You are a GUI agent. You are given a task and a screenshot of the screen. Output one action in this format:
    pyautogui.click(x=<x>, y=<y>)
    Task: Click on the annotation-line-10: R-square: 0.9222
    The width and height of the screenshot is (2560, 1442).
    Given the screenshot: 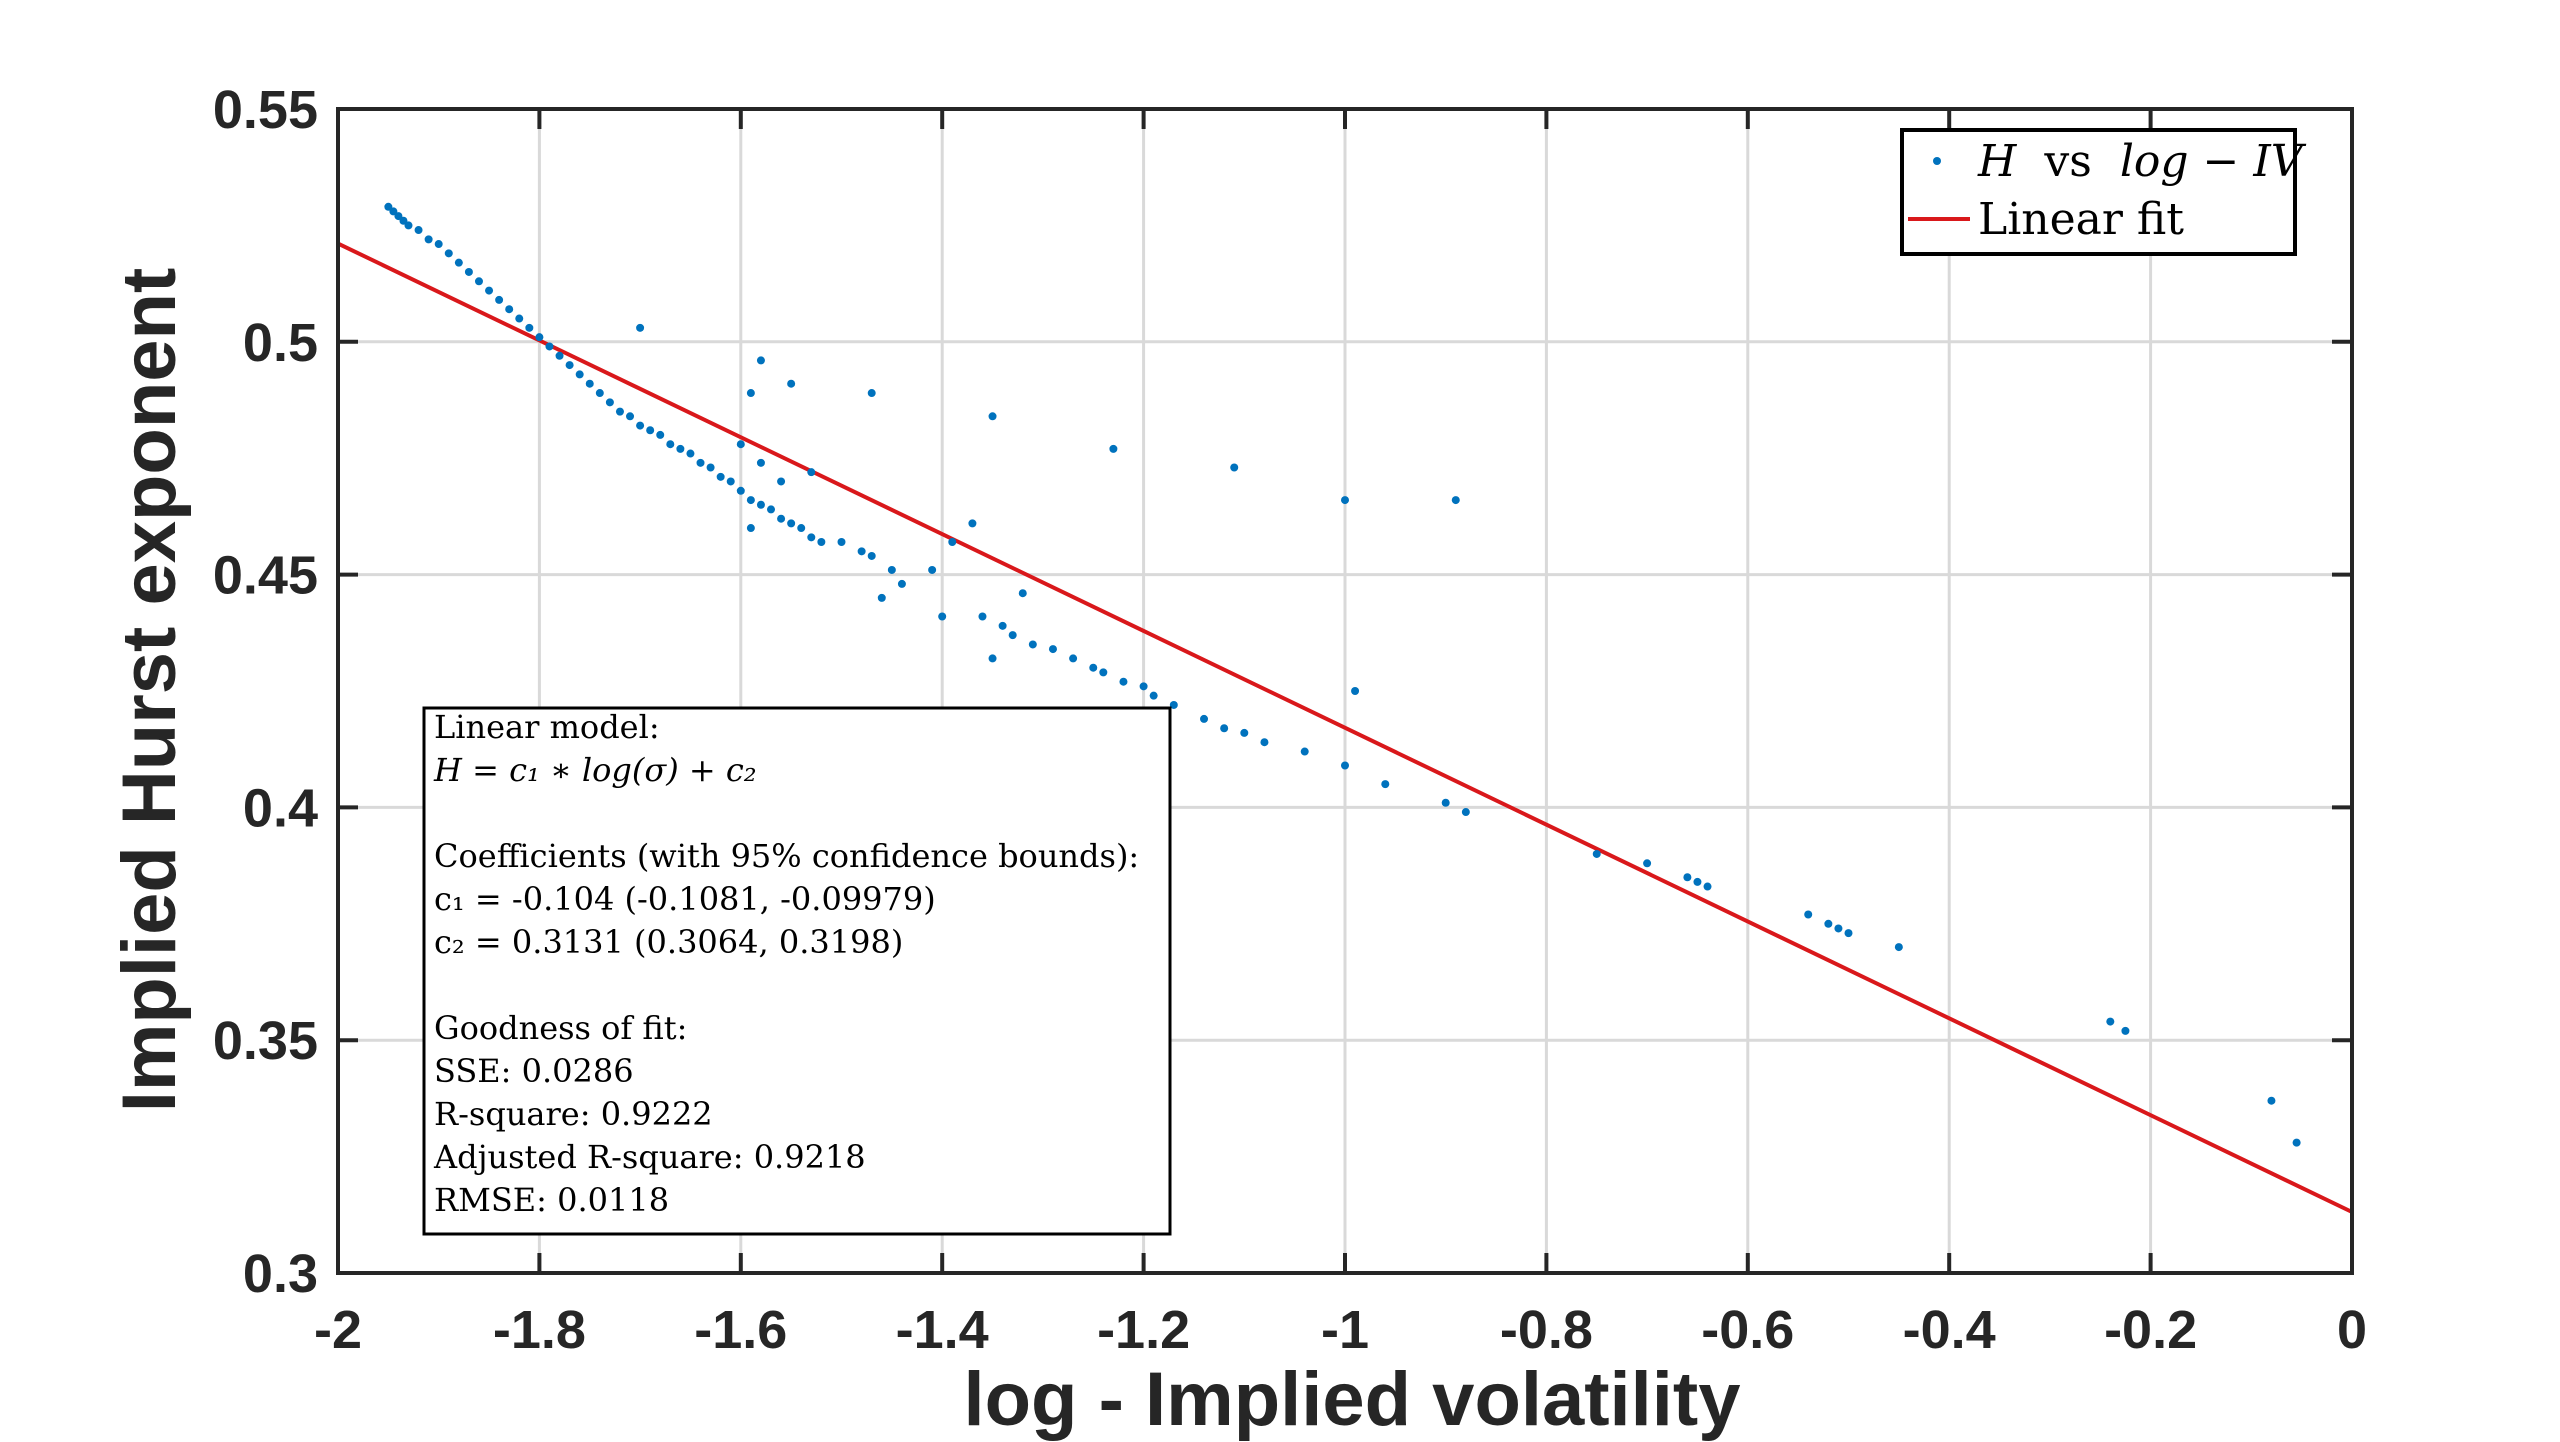 What is the action you would take?
    pyautogui.click(x=573, y=1114)
    